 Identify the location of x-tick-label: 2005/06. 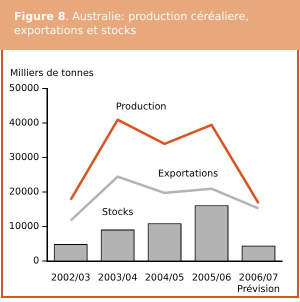
(212, 278).